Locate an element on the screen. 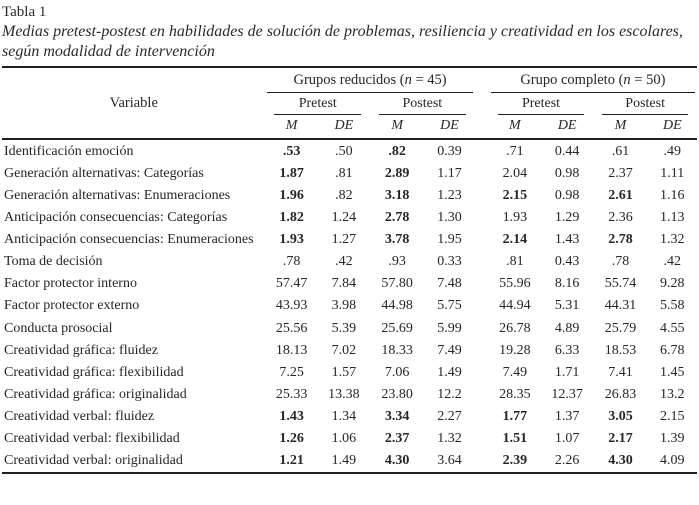 The height and width of the screenshot is (505, 699). cell-value: 13.38 is located at coordinates (344, 394).